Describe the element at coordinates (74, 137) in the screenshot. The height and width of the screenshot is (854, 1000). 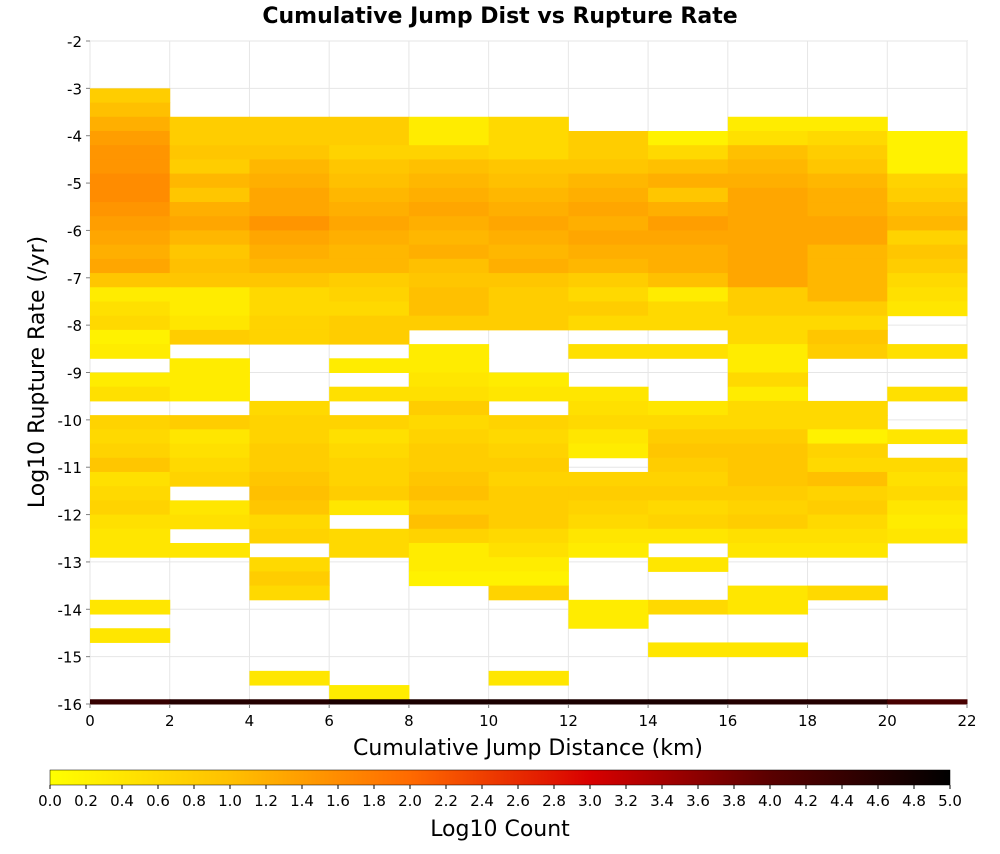
I see `y-tick-label: -4` at that location.